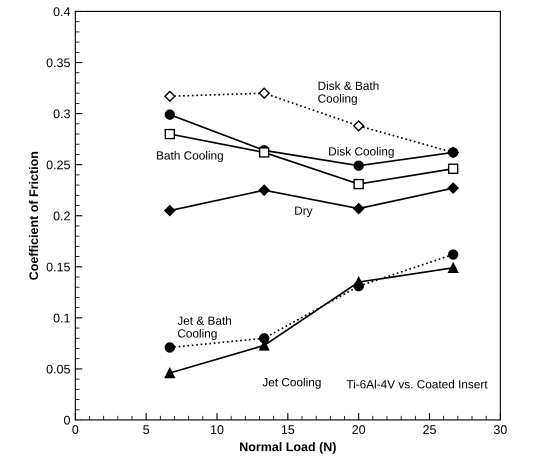 The height and width of the screenshot is (459, 538). What do you see at coordinates (361, 152) in the screenshot?
I see `series-label: Disk Cooling` at bounding box center [361, 152].